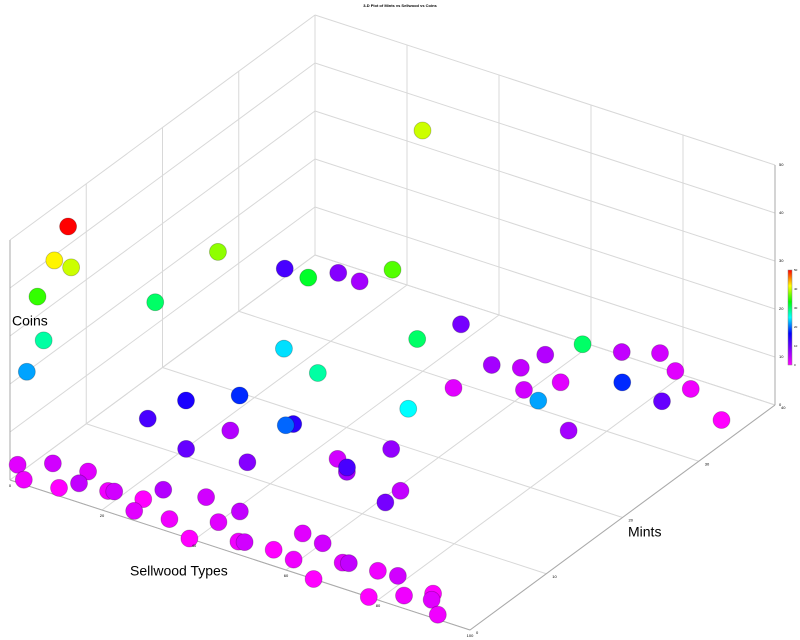  Describe the element at coordinates (781, 356) in the screenshot. I see `z-tick-label: 10` at that location.